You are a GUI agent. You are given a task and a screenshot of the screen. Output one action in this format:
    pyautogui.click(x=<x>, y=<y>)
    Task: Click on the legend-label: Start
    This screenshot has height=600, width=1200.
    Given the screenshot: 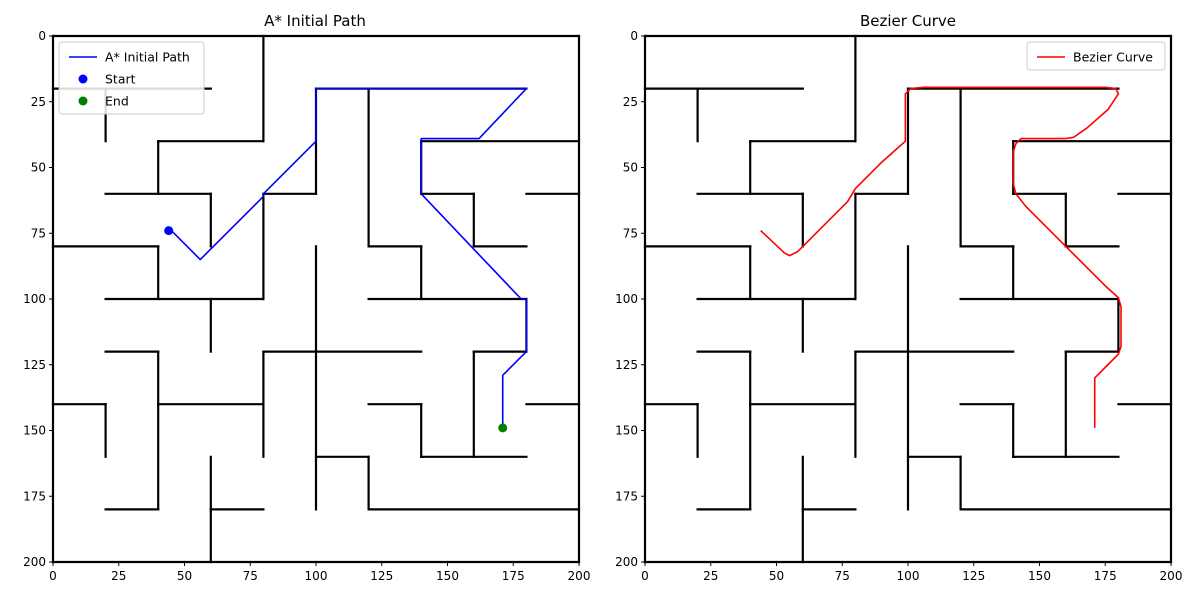 What is the action you would take?
    pyautogui.click(x=120, y=79)
    